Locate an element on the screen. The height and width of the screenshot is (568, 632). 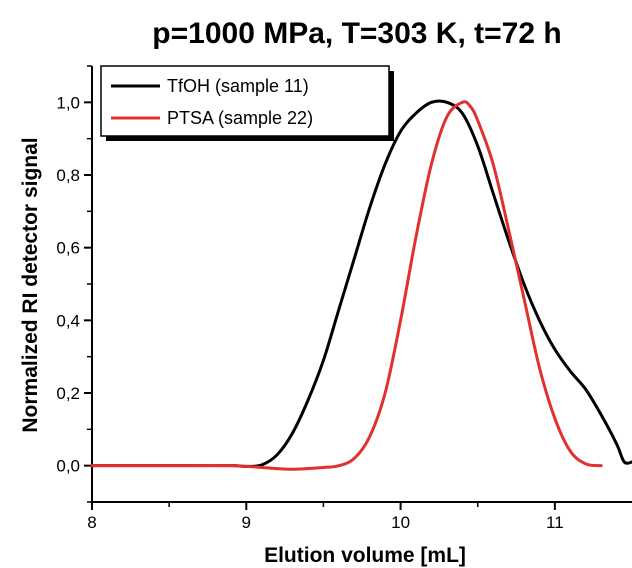
y-axis-ticks: 0,0 0,2 0,4 0,6 0,8 1,0 is located at coordinates (74, 284).